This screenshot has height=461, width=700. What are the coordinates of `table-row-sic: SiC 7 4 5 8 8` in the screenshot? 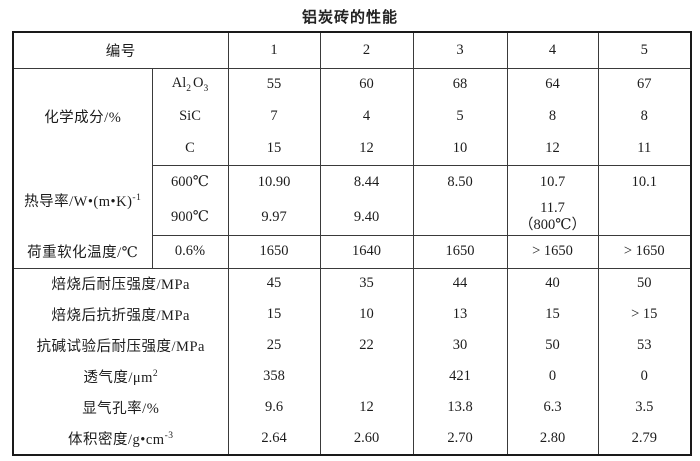 It's located at (352, 116).